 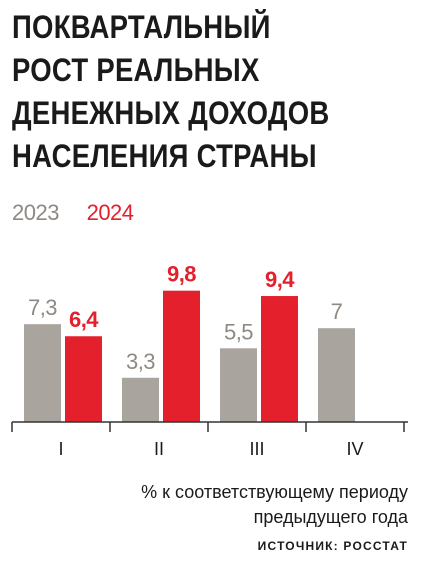 I want to click on bar-2024-I, so click(x=83, y=379).